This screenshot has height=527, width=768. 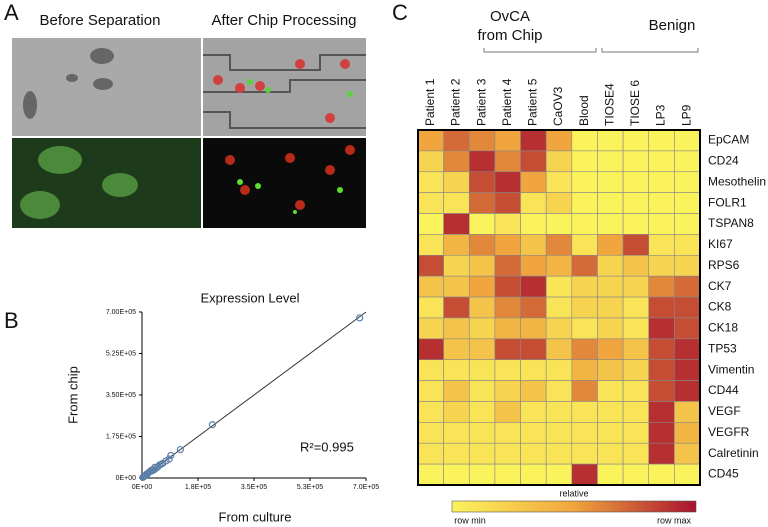 What do you see at coordinates (250, 297) in the screenshot?
I see `chart-title: Expression Level` at bounding box center [250, 297].